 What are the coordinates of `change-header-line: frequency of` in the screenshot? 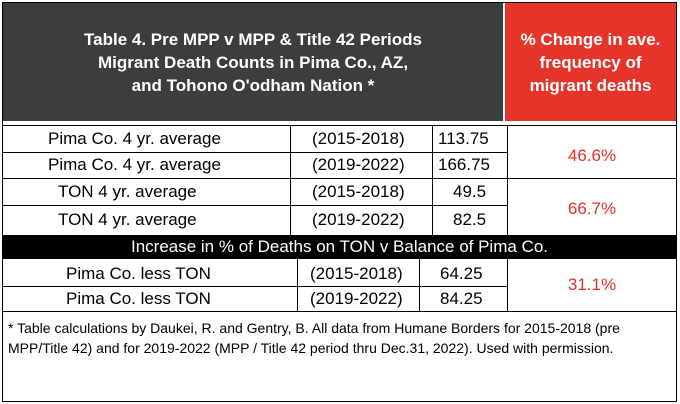 It's located at (590, 62).